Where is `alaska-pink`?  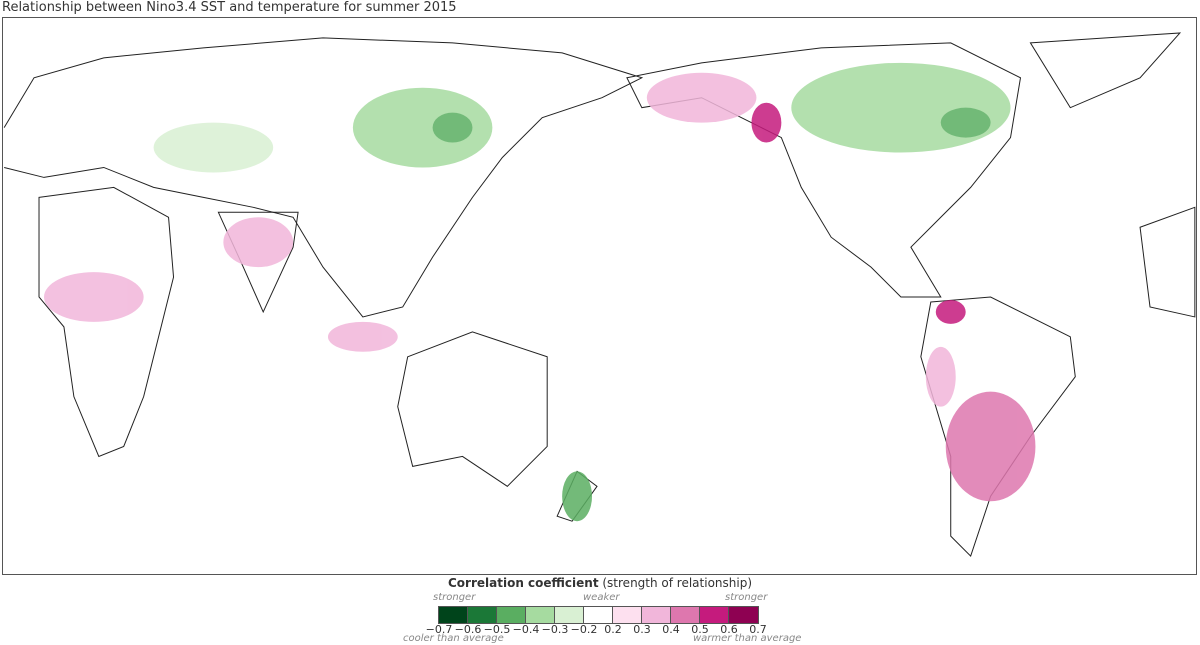
alaska-pink is located at coordinates (701, 97).